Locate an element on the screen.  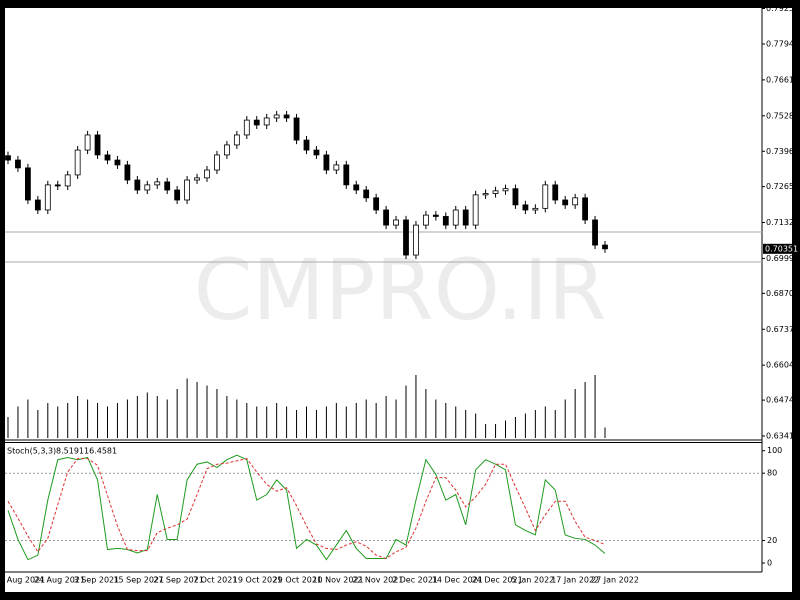
y-tick-label: 0.75280 is located at coordinates (782, 115).